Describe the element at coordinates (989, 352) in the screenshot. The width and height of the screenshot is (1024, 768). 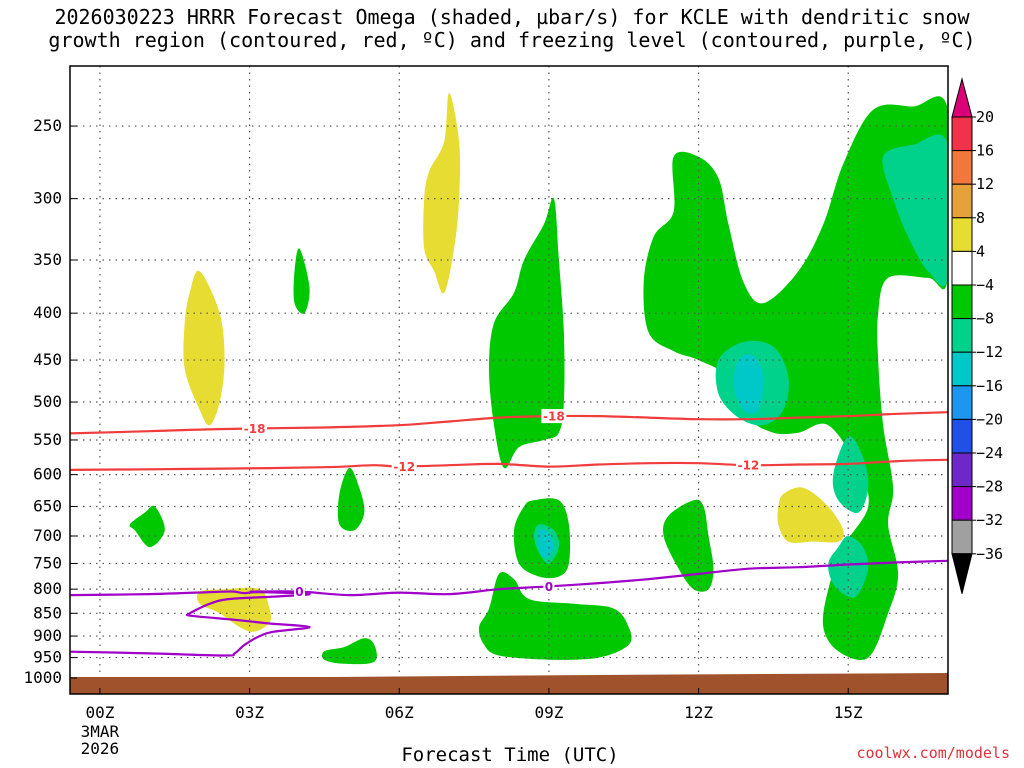
I see `colorbar-label-7: −12` at that location.